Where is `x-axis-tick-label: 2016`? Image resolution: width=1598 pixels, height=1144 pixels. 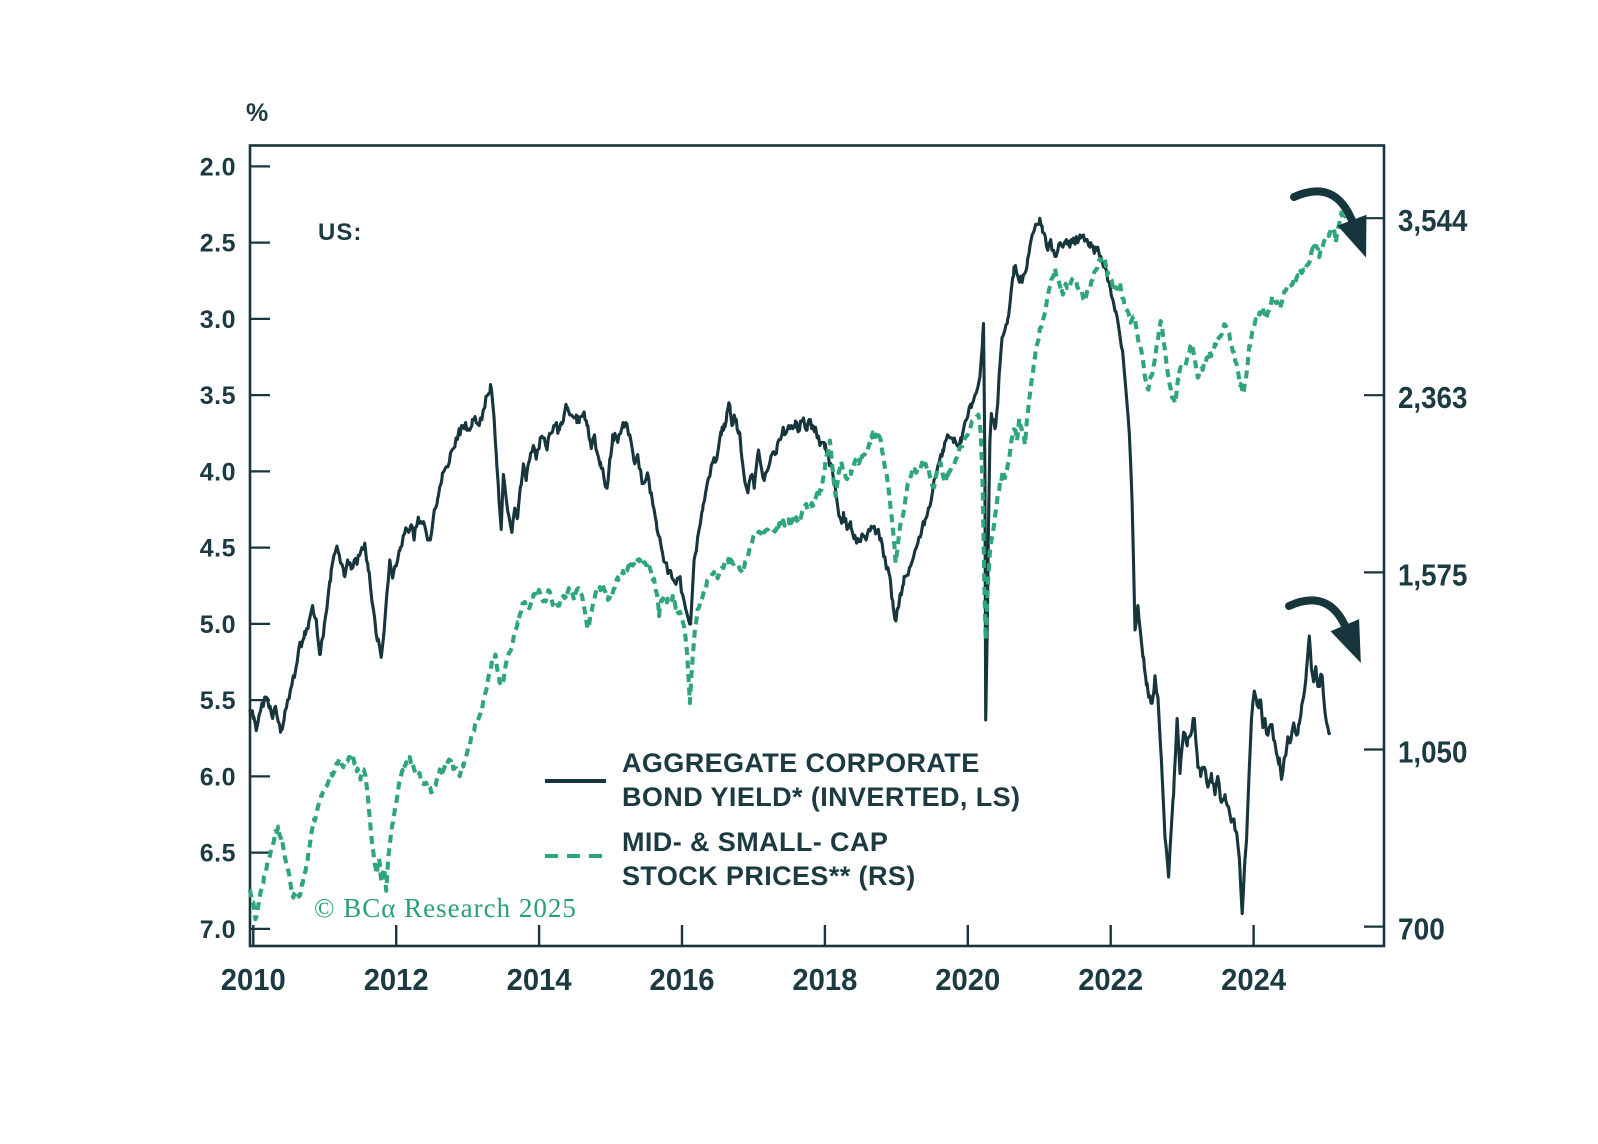
x-axis-tick-label: 2016 is located at coordinates (682, 979).